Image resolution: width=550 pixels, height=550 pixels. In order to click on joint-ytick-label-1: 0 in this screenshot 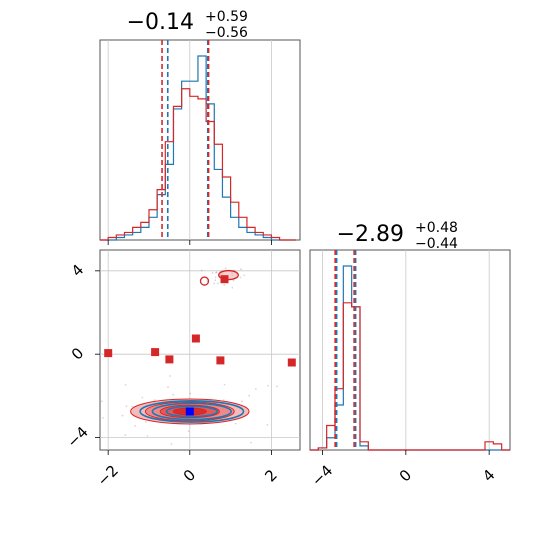, I will do `click(77, 353)`.